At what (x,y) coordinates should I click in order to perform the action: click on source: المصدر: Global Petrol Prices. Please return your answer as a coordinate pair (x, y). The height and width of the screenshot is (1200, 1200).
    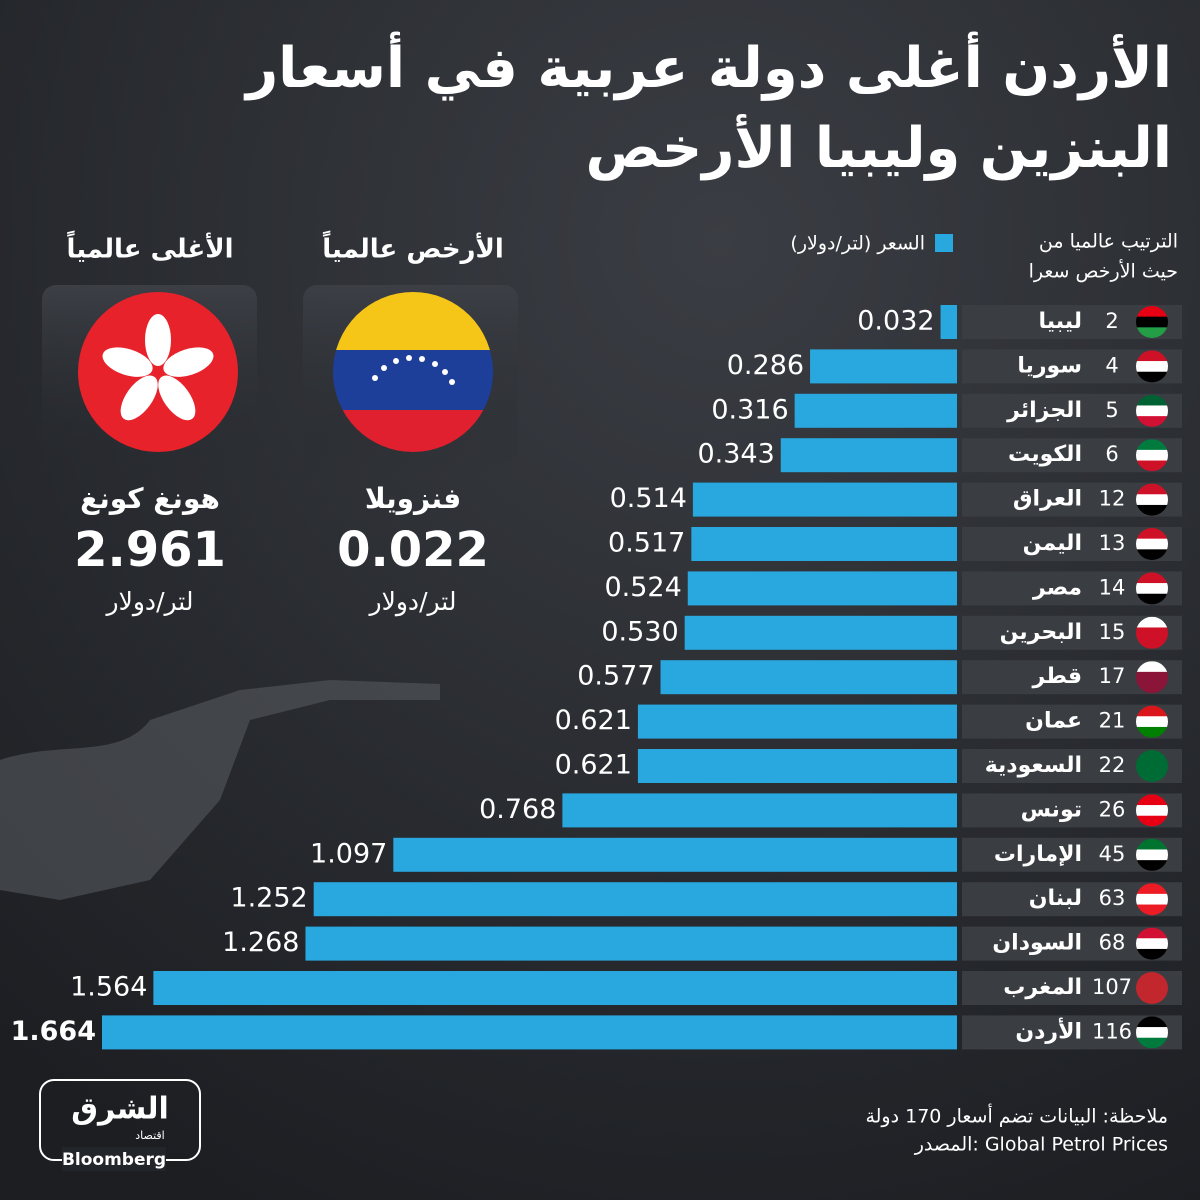
    Looking at the image, I should click on (1041, 1145).